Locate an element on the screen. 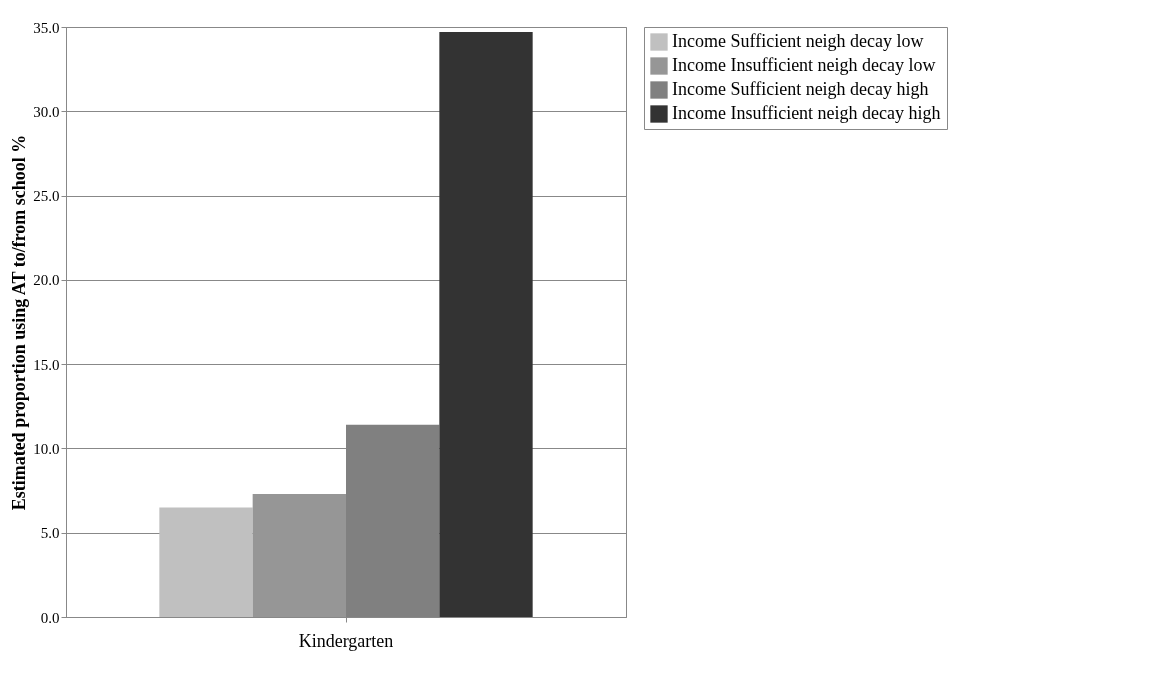 This screenshot has height=694, width=1159. legend-label: Income Insufficient neigh decay high is located at coordinates (806, 113).